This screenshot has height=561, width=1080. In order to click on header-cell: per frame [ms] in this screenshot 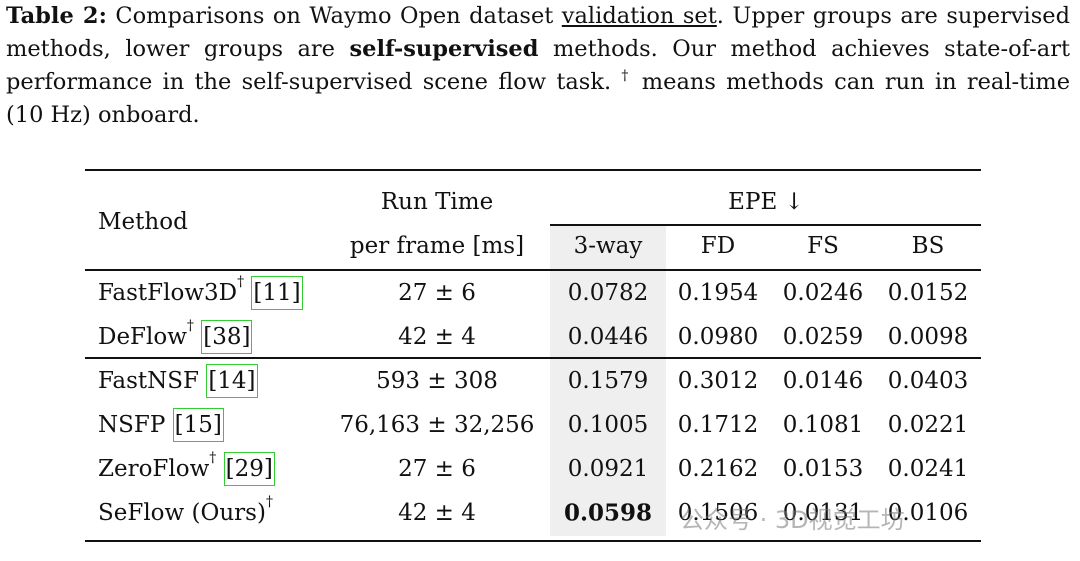, I will do `click(437, 246)`.